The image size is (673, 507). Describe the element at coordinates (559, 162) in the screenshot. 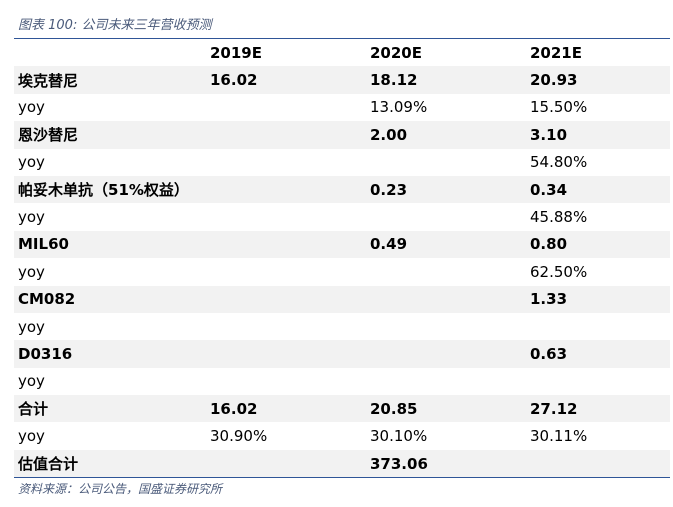

I see `table-cell: 54.80%` at that location.